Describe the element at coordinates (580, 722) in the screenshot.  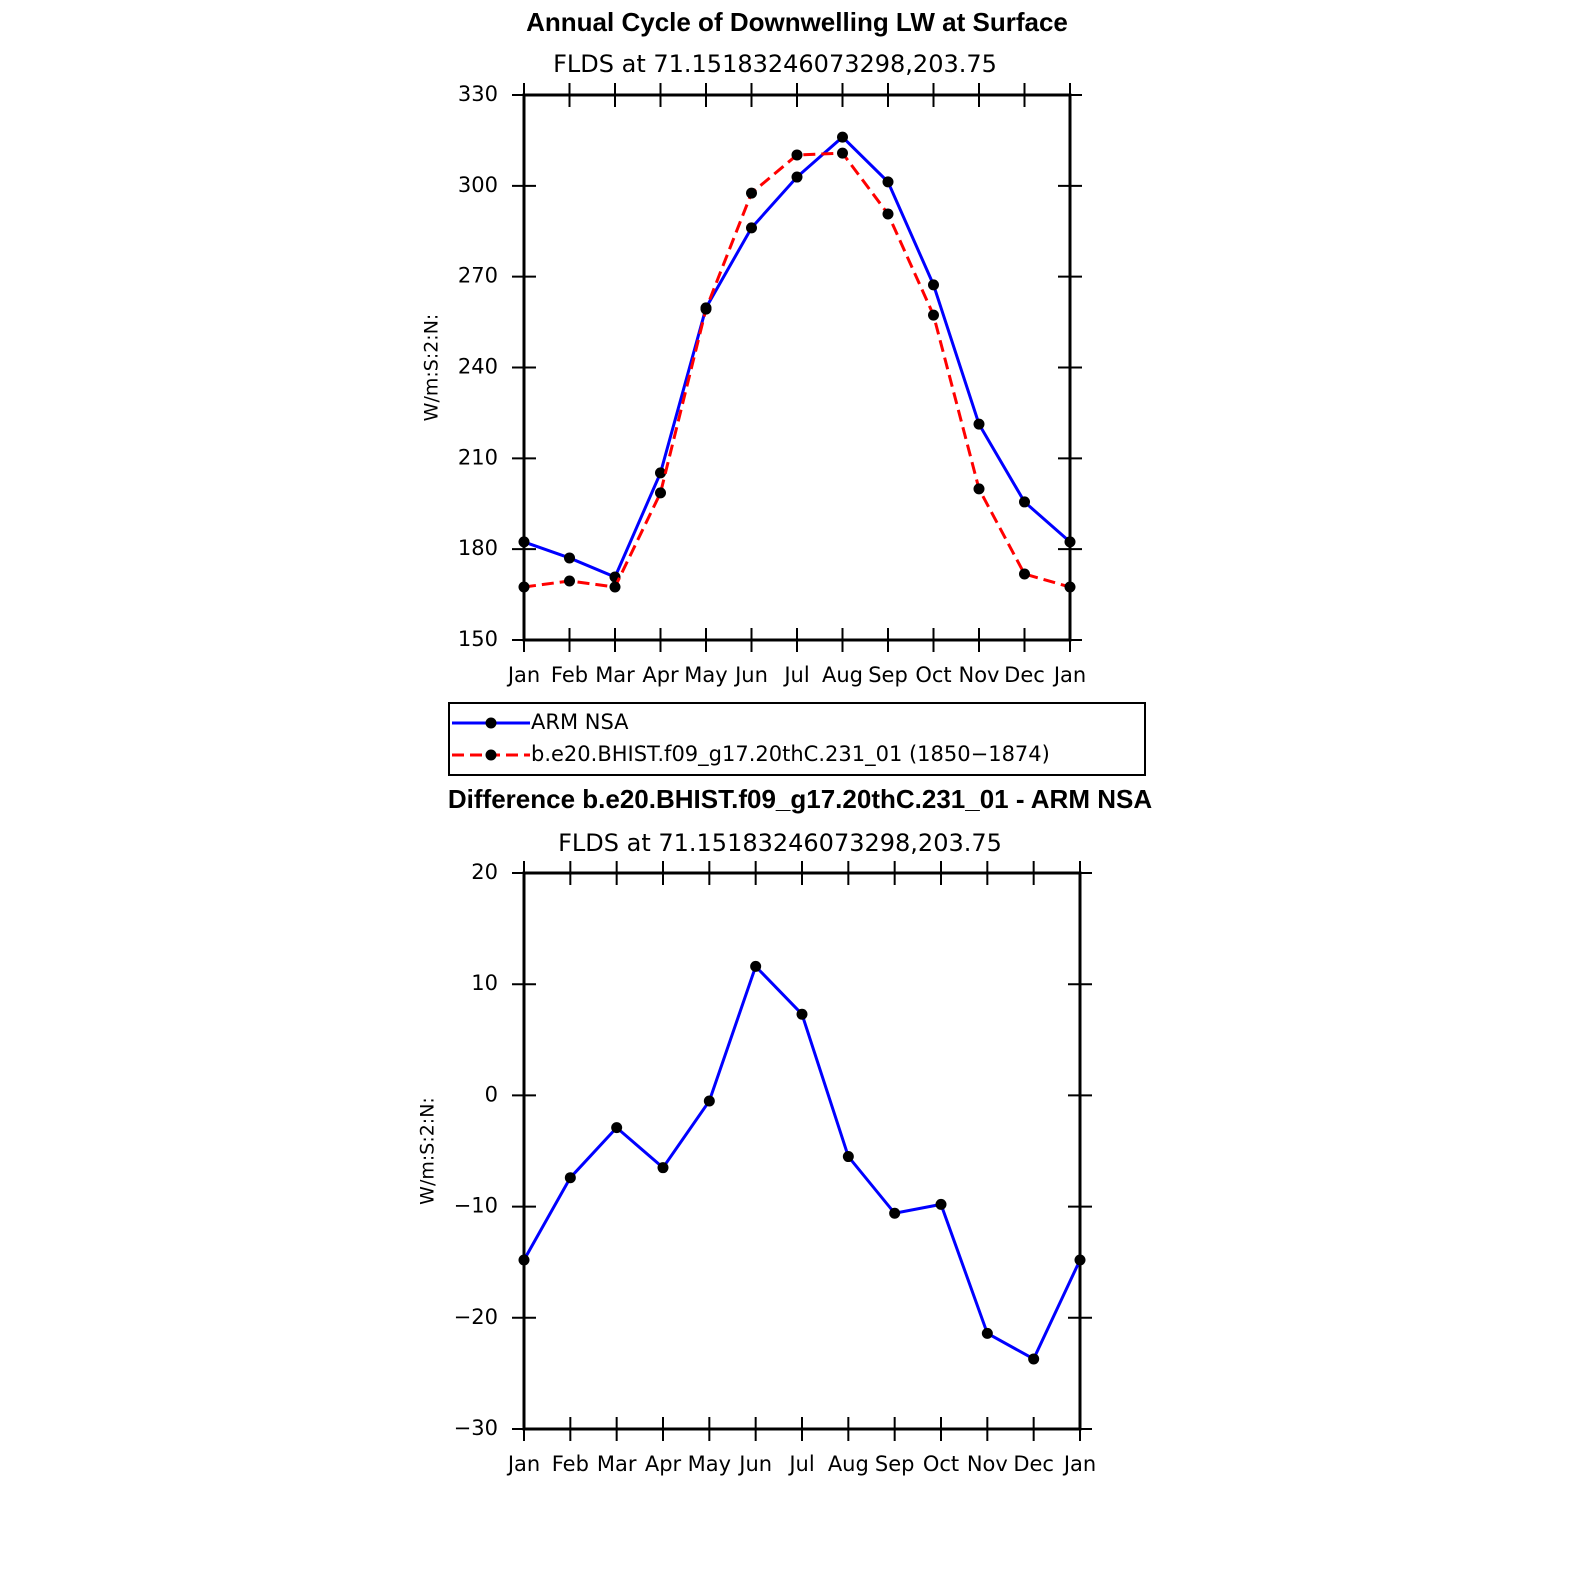
I see `legend-label: ARM NSA` at that location.